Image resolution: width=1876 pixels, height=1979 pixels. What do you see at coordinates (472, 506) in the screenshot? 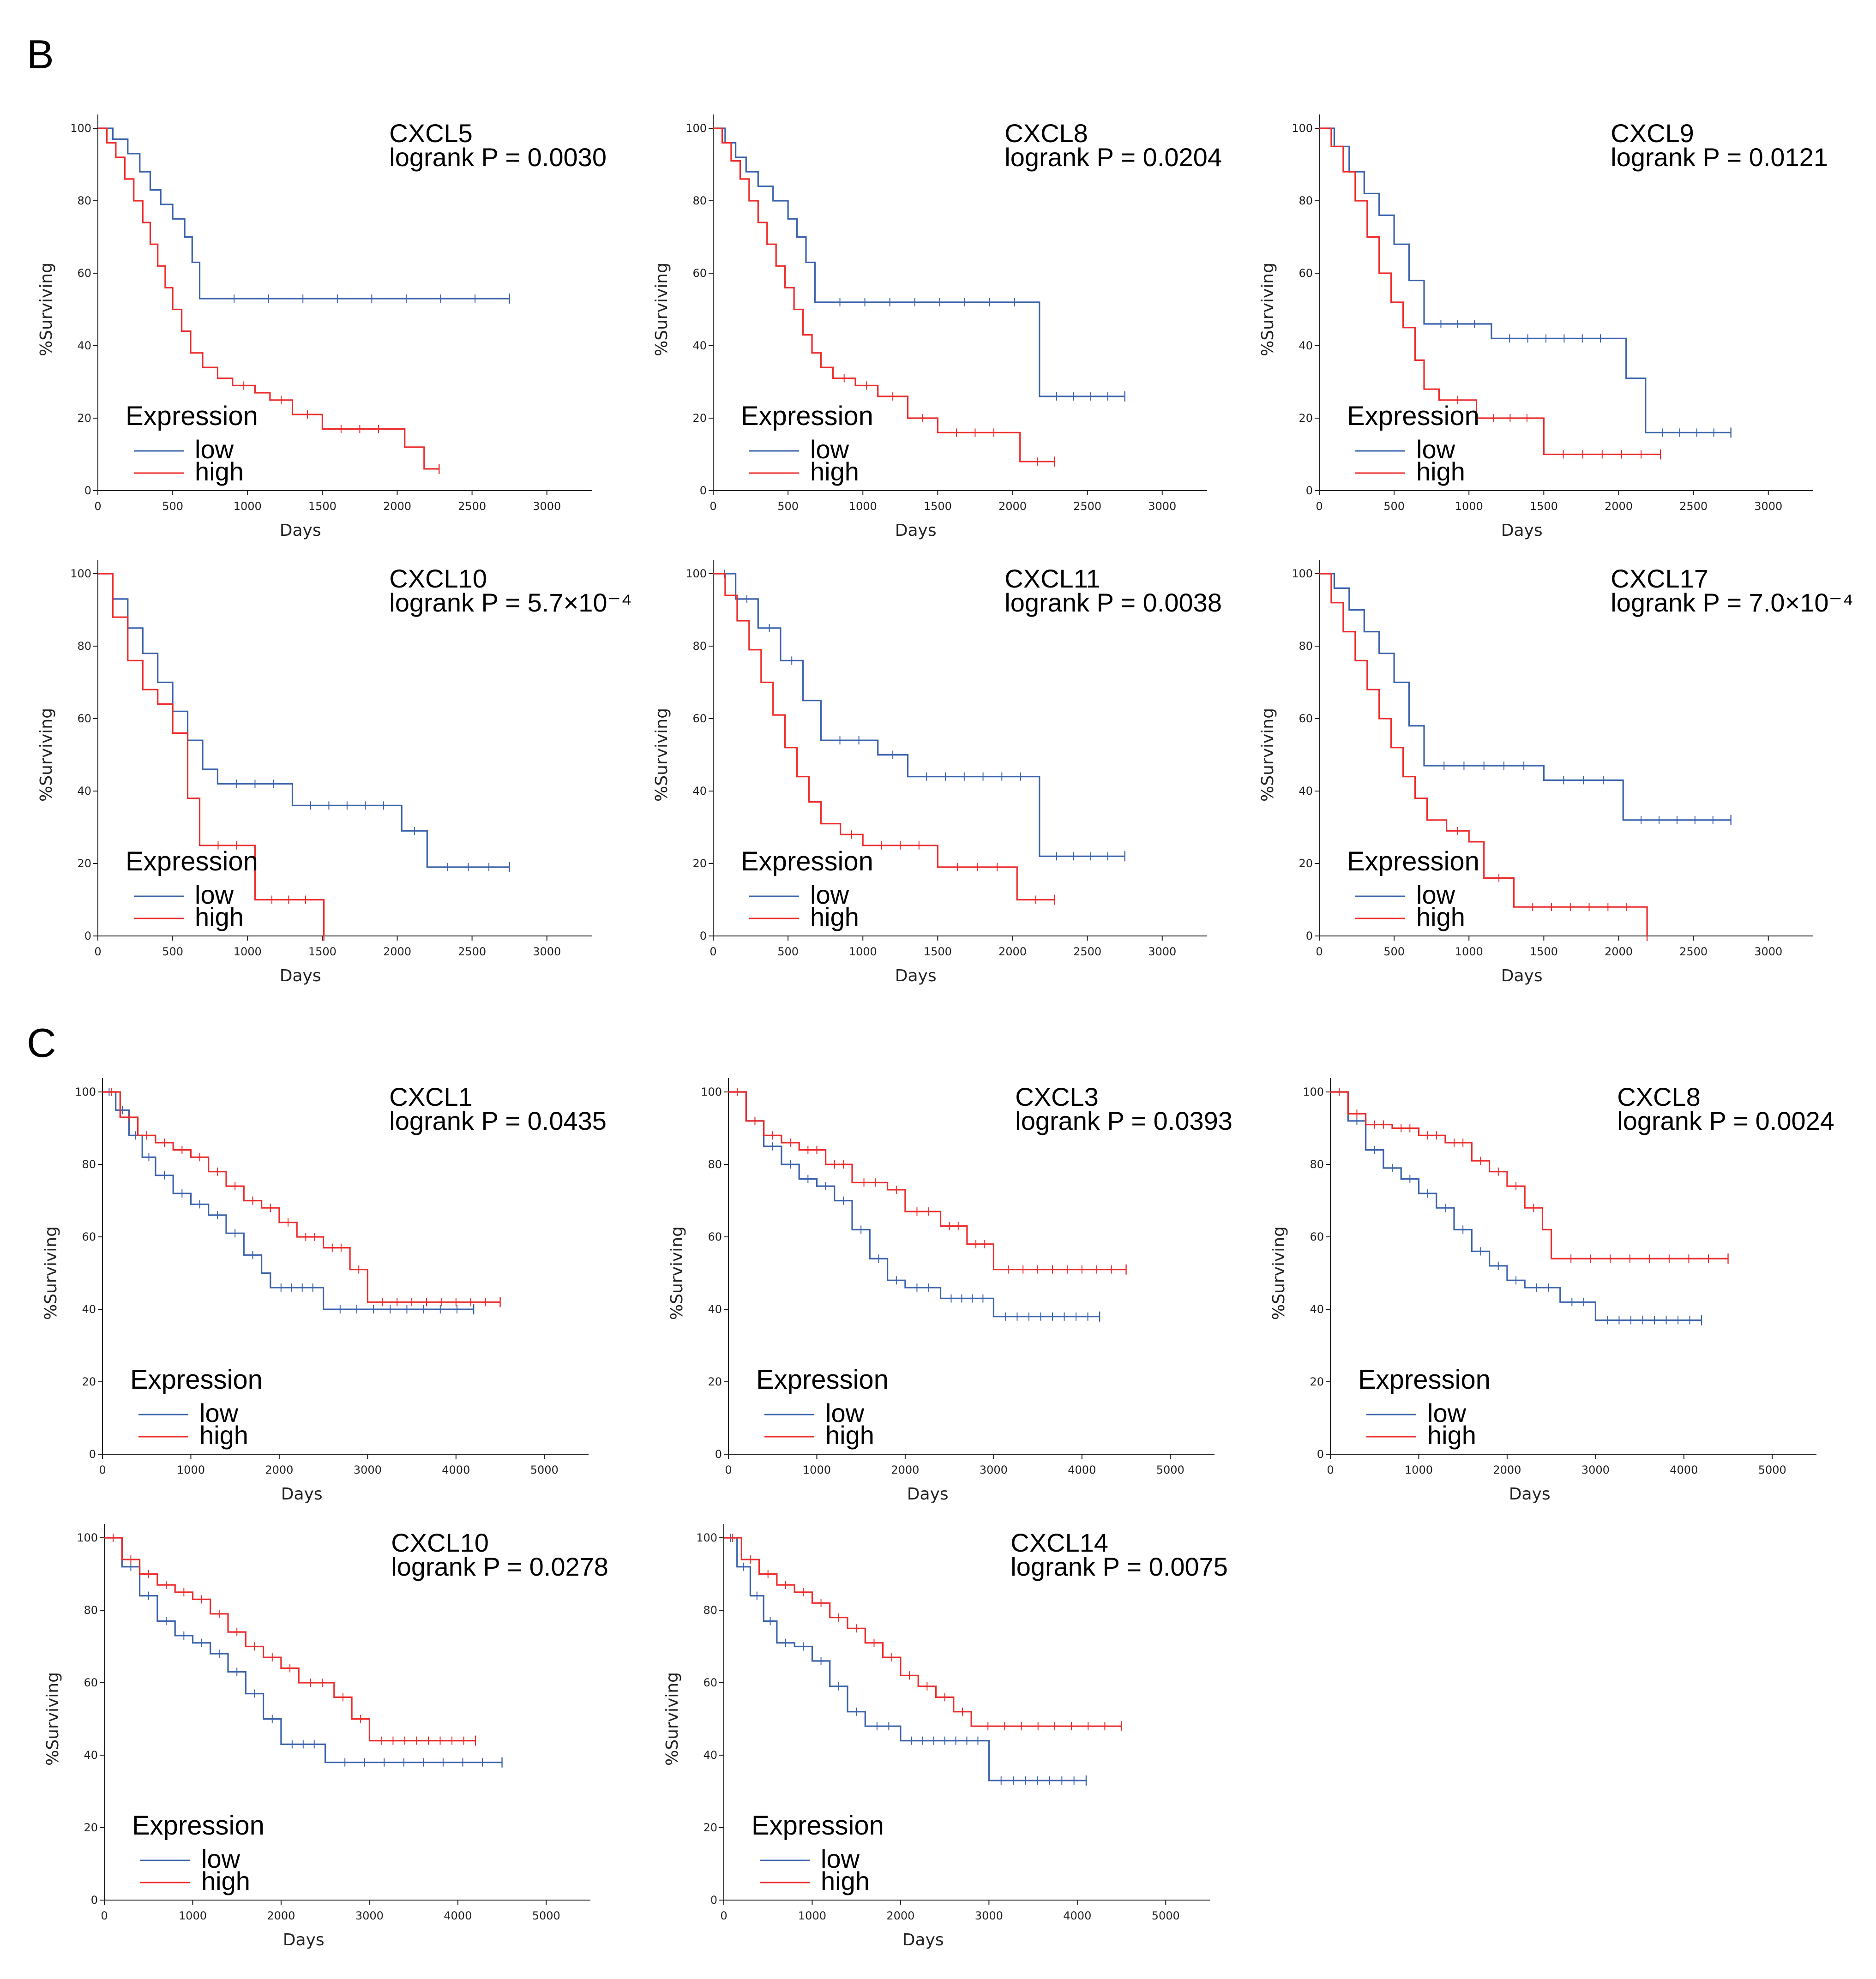
I see `x-tick-label: 2500` at bounding box center [472, 506].